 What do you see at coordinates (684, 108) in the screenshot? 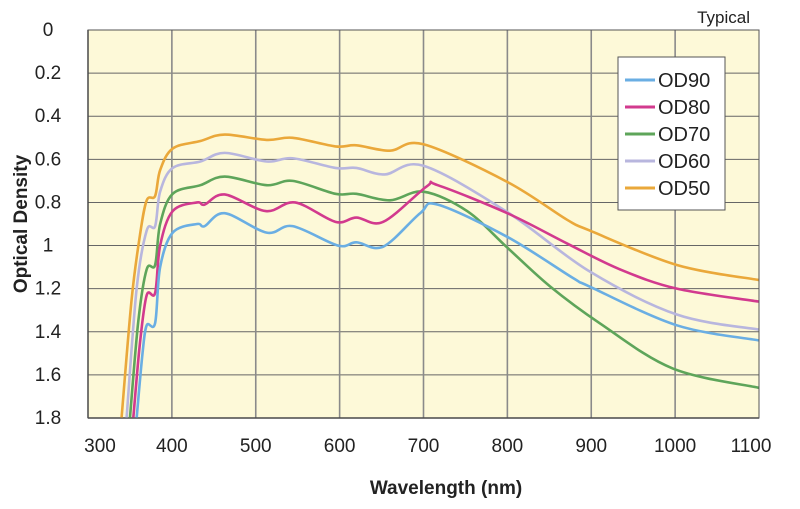
I see `legend-label: OD80` at bounding box center [684, 108].